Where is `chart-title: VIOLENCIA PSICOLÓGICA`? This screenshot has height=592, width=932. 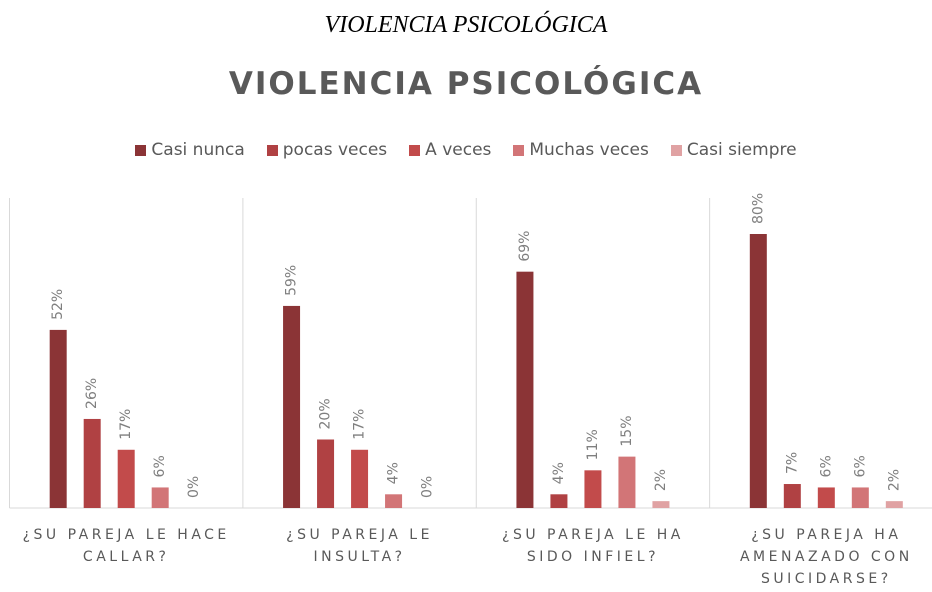
chart-title: VIOLENCIA PSICOLÓGICA is located at coordinates (466, 84).